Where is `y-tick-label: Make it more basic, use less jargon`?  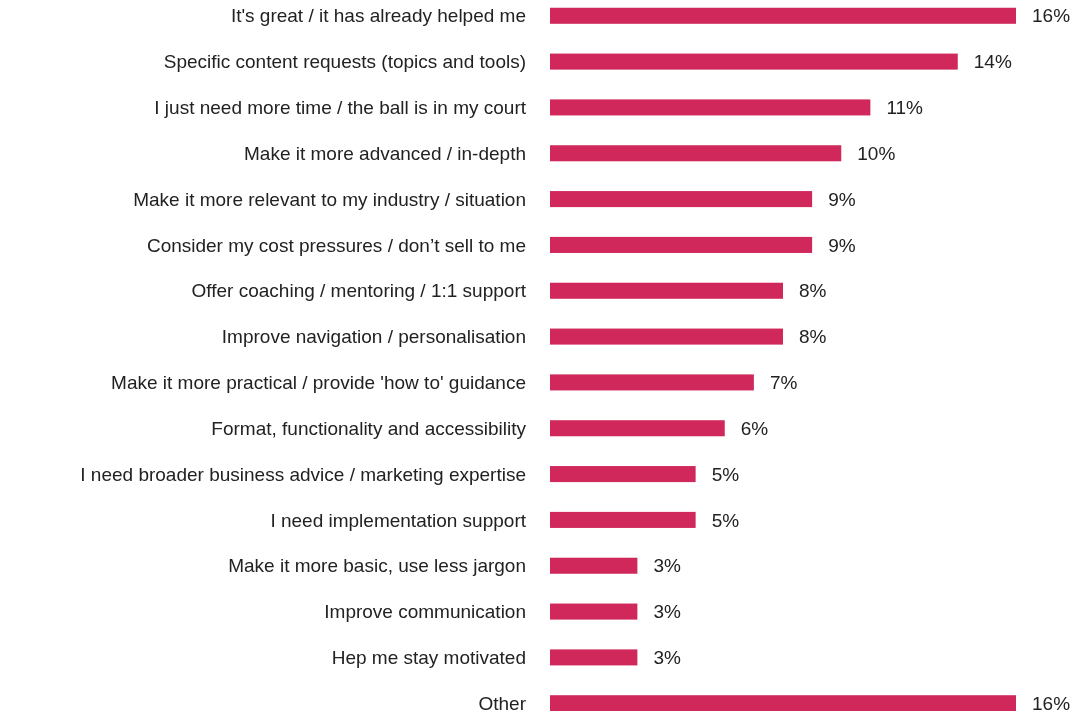 y-tick-label: Make it more basic, use less jargon is located at coordinates (377, 566).